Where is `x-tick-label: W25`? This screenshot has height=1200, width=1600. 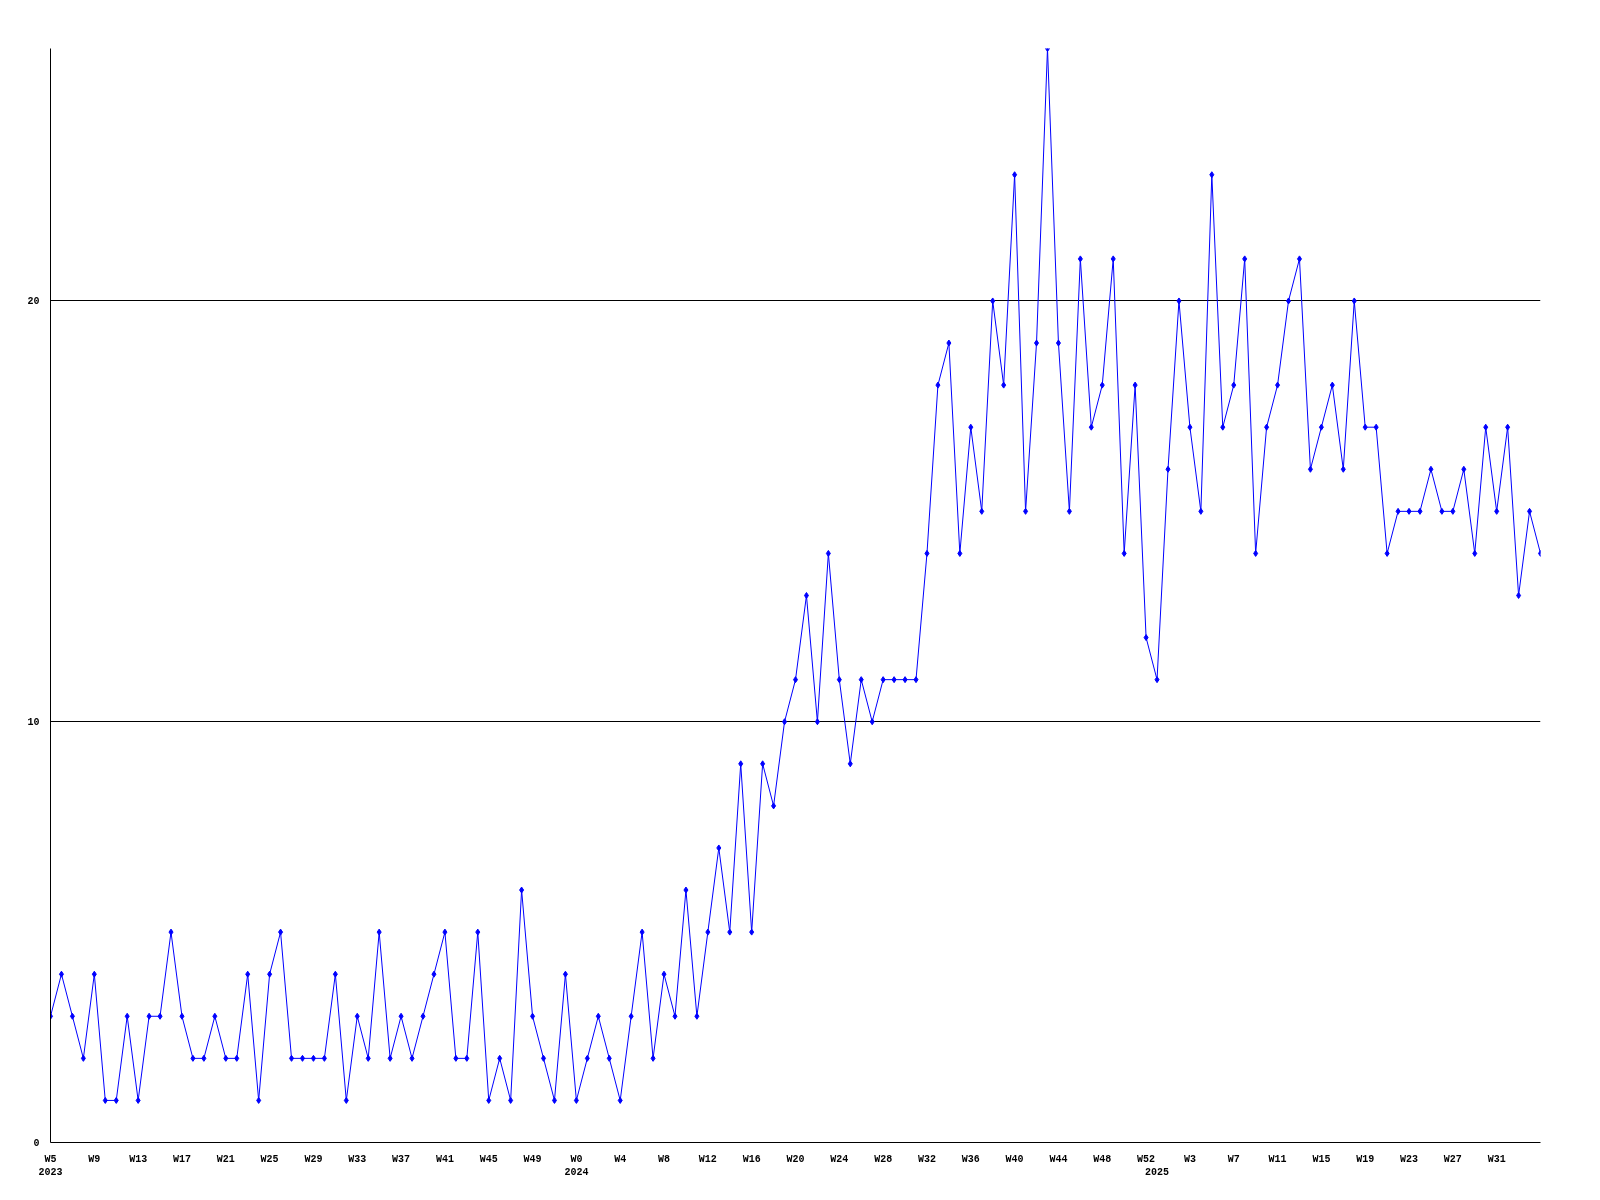 x-tick-label: W25 is located at coordinates (269, 1159).